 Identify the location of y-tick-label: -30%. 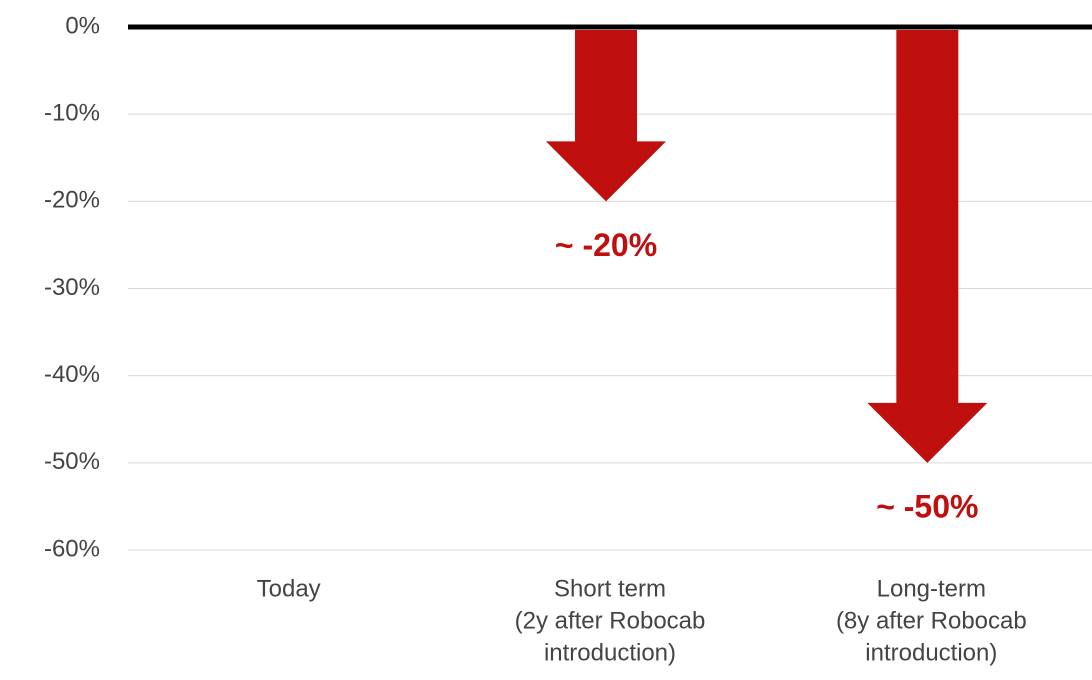
(72, 287).